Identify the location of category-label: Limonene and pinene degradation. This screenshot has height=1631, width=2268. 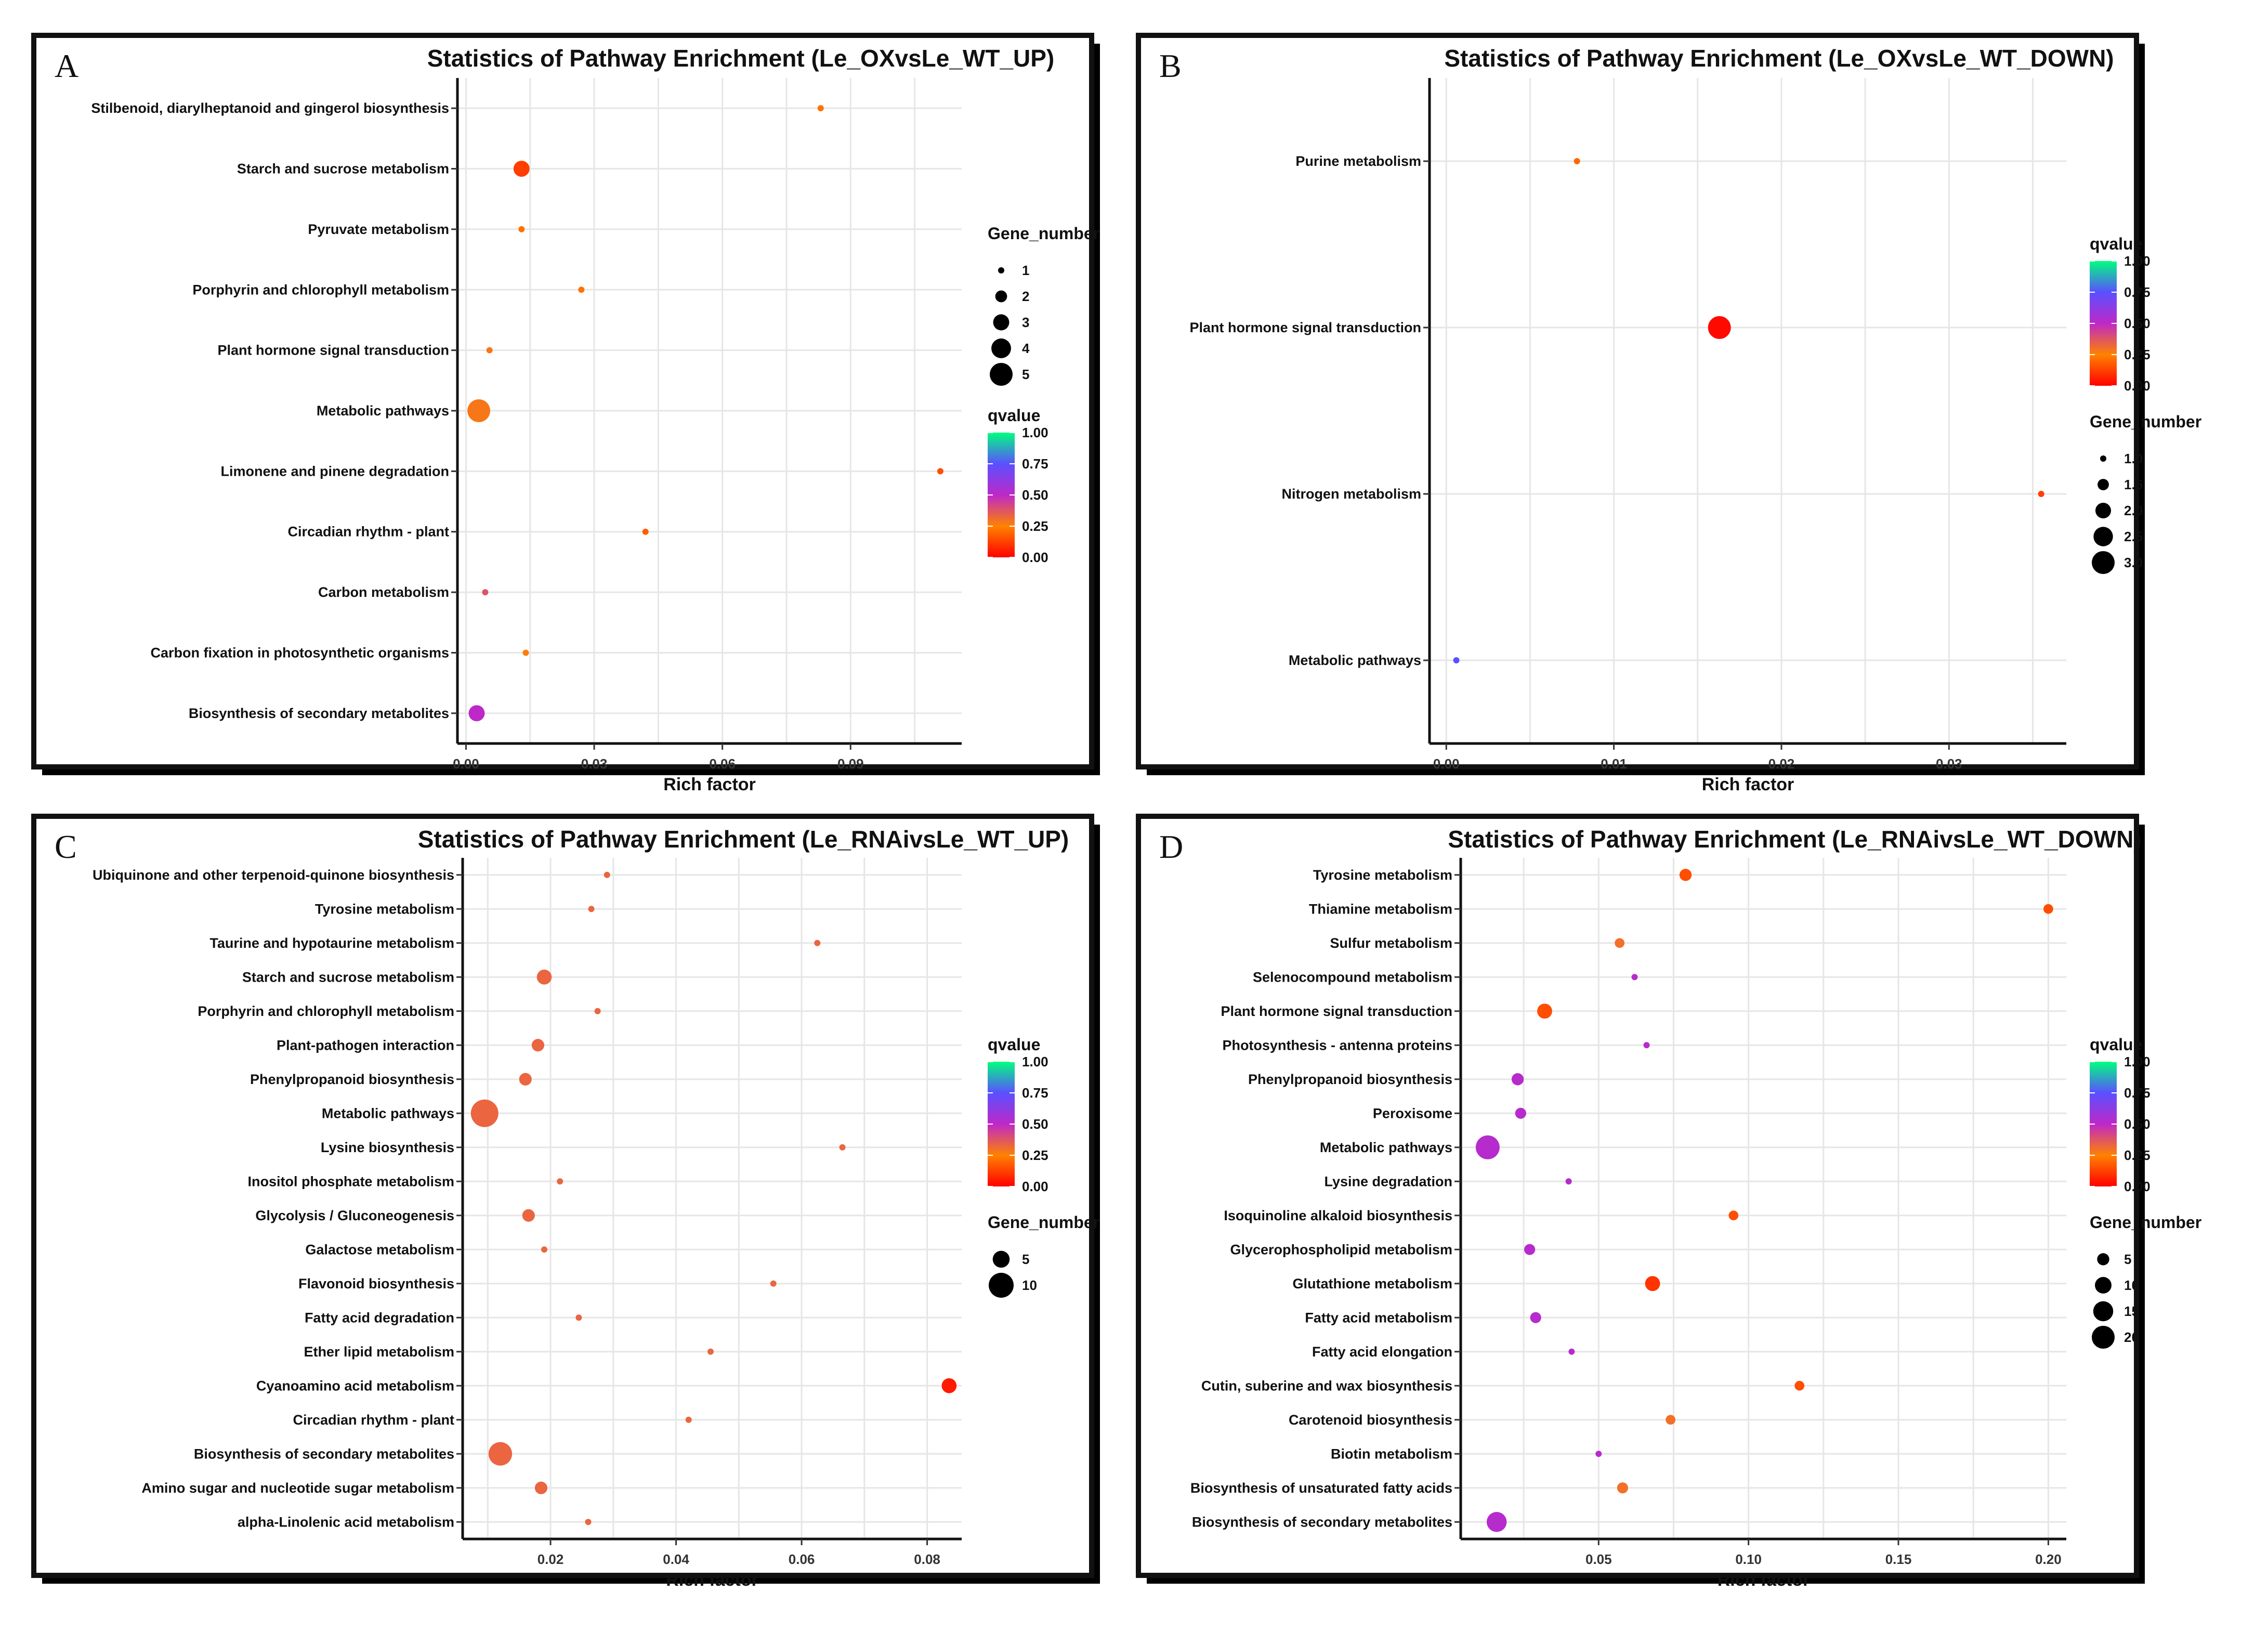
(334, 471).